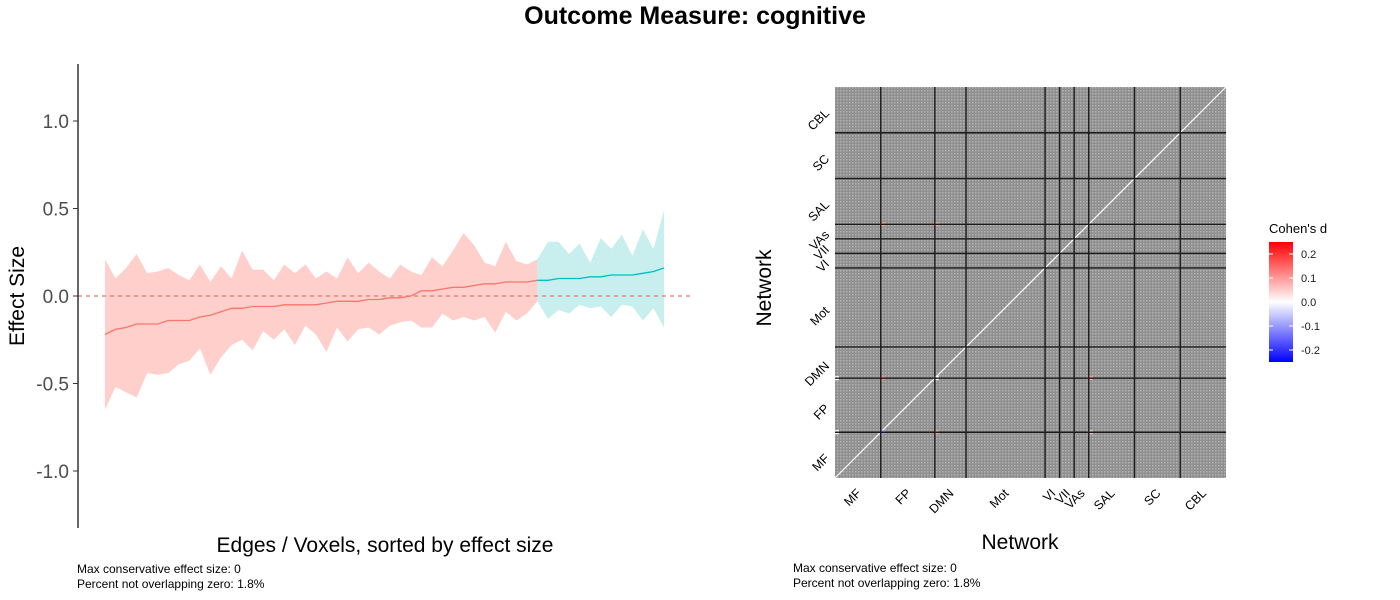 This screenshot has height=600, width=1400. I want to click on y-network-label-mf: MF, so click(820, 462).